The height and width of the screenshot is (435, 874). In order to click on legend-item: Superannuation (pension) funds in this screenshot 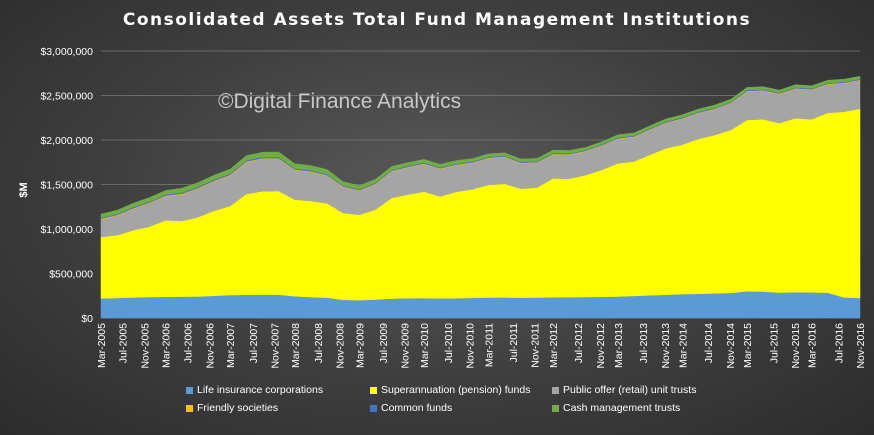, I will do `click(461, 390)`.